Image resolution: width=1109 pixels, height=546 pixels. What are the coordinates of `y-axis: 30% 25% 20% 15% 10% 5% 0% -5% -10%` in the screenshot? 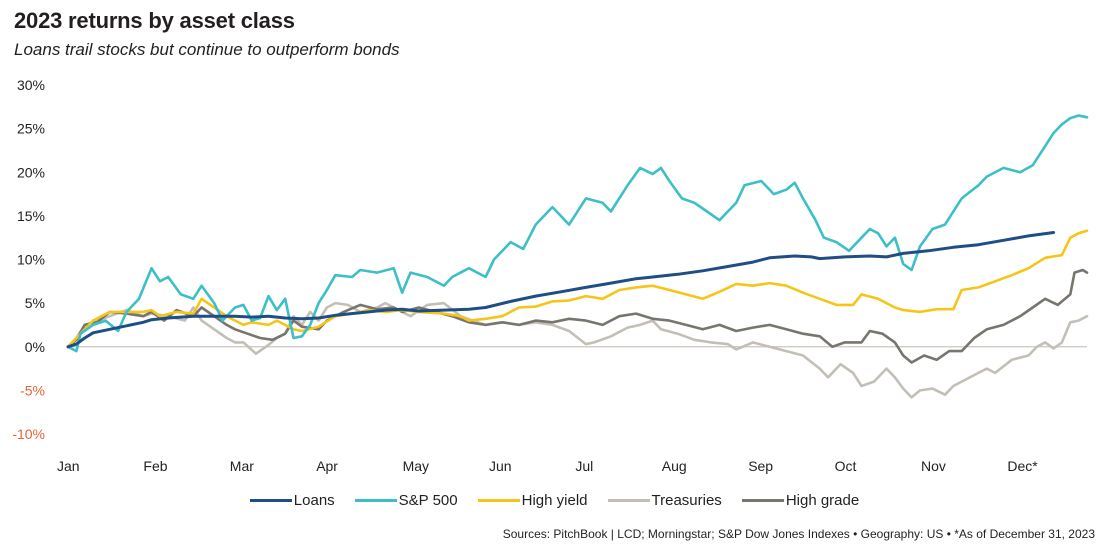 It's located at (28, 259).